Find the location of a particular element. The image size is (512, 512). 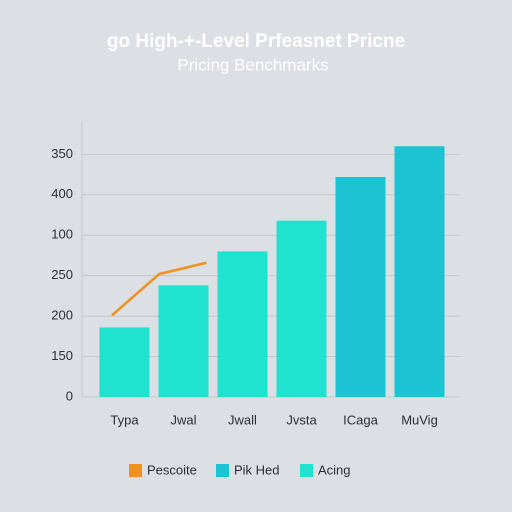

legend-label: Pik Hed is located at coordinates (257, 469).